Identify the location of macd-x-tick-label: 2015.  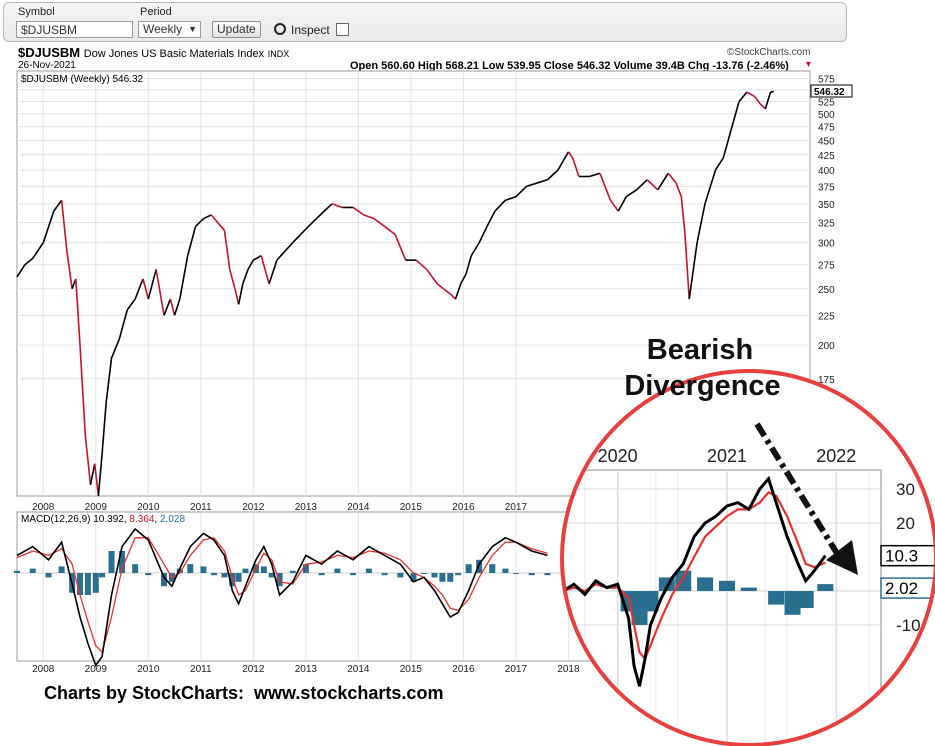
(411, 669).